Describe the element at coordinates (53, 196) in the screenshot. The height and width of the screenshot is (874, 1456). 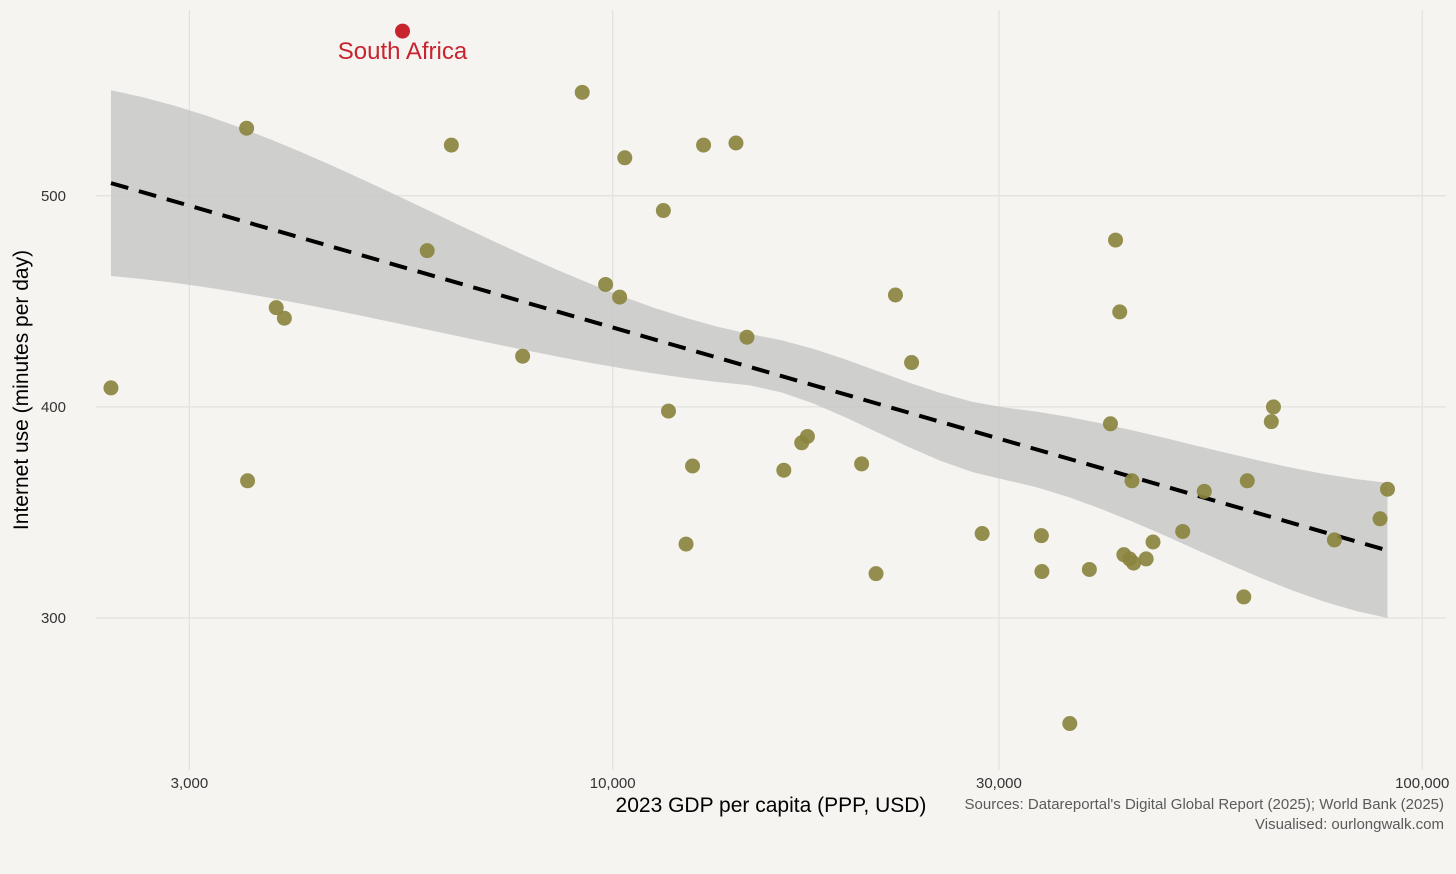
I see `y-tick-label: 500` at that location.